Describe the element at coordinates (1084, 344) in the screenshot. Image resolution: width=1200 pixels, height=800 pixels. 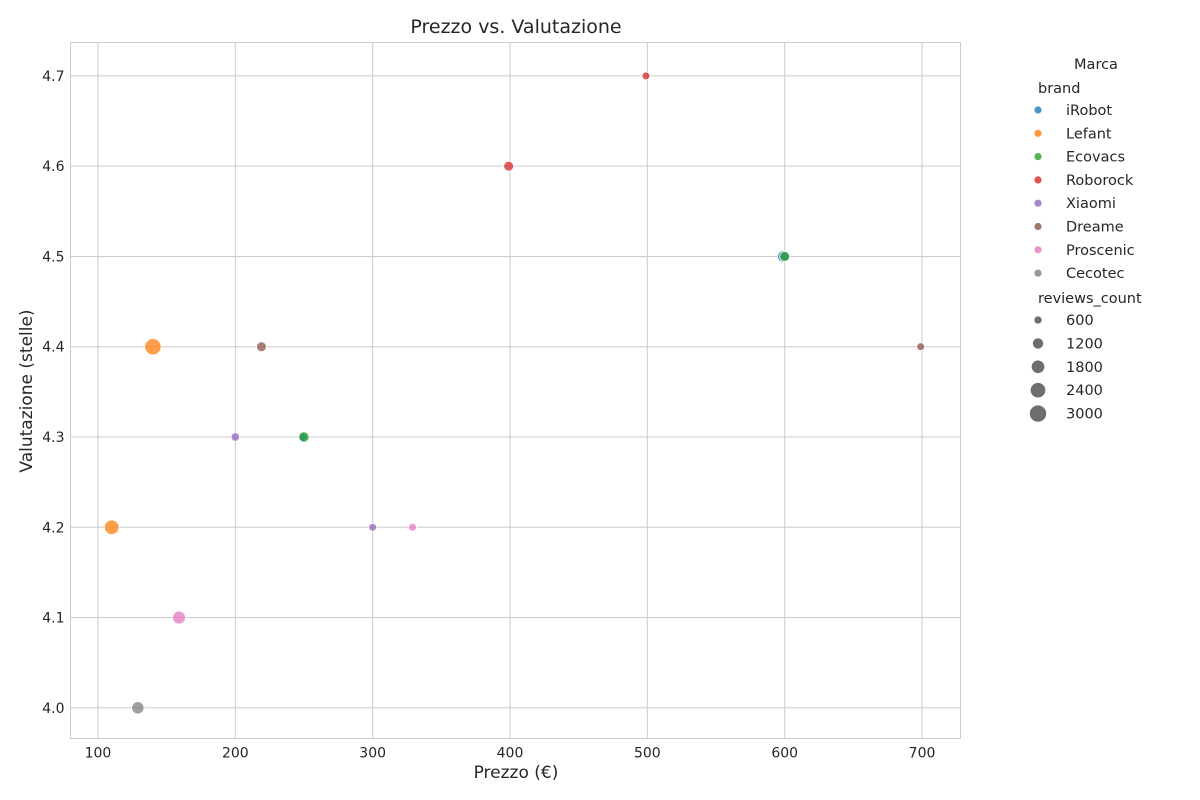
I see `legend-size-label-1200: 1200` at that location.